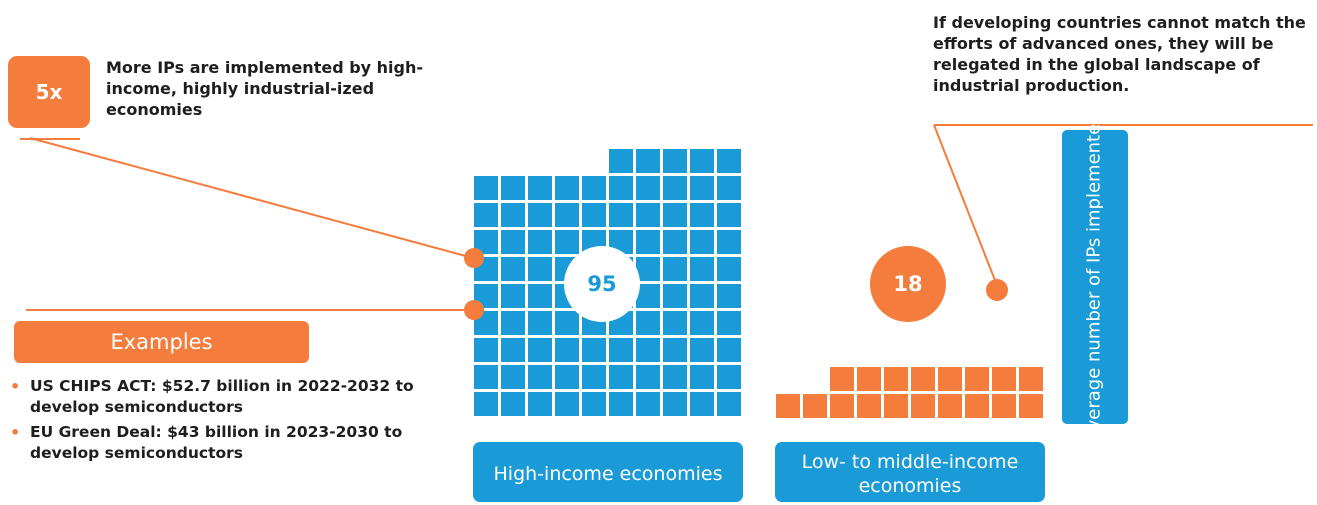  What do you see at coordinates (251, 198) in the screenshot?
I see `connector-line-5x` at bounding box center [251, 198].